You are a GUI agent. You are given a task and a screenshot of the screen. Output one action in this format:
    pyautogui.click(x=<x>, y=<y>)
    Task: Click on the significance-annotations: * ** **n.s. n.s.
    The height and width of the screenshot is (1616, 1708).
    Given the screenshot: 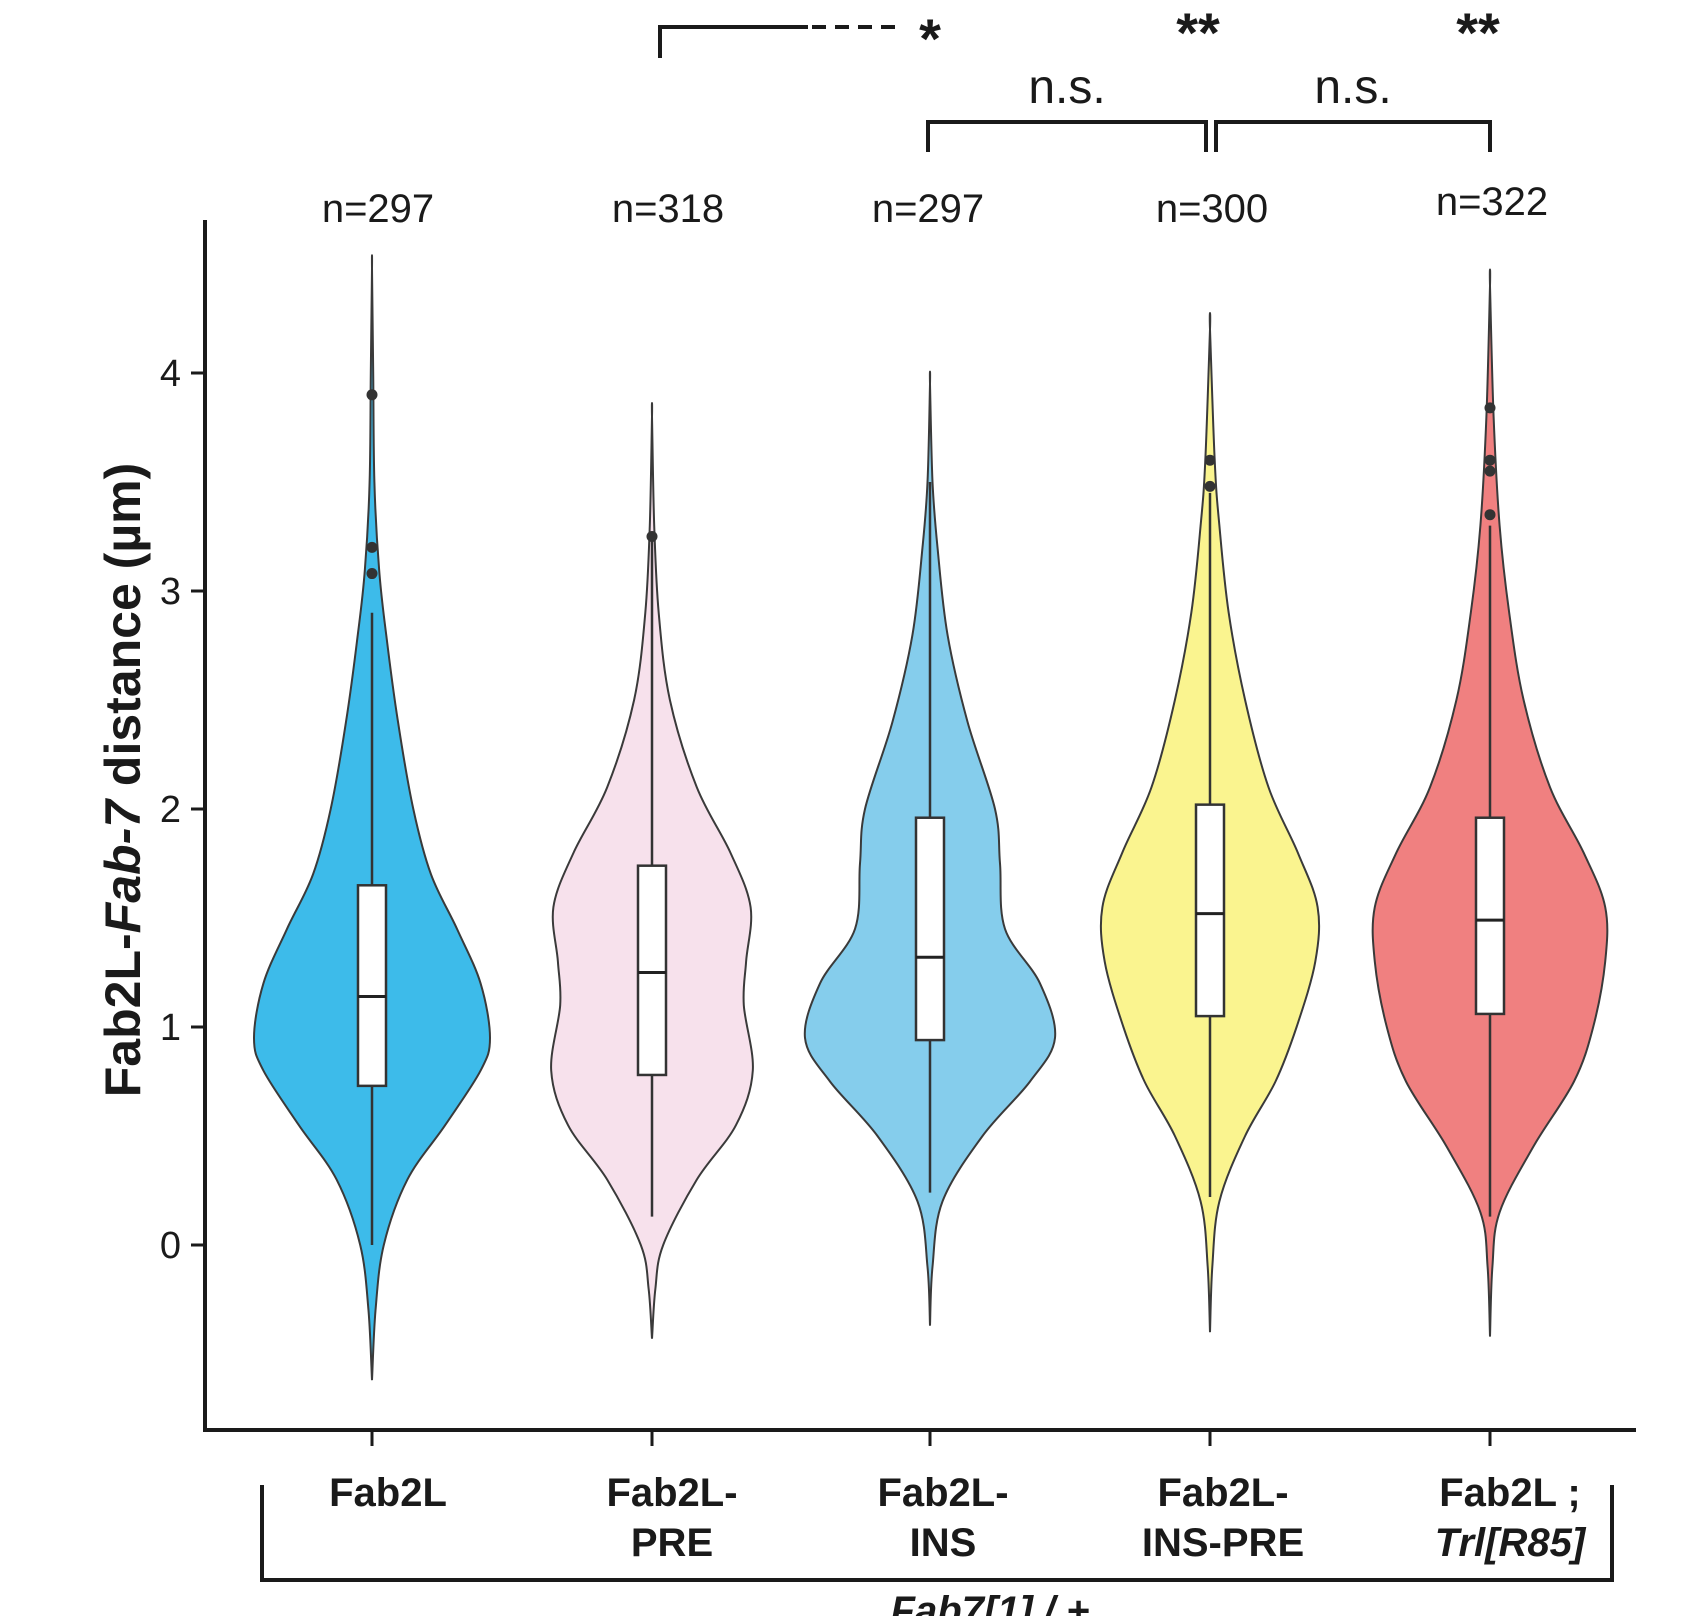 What is the action you would take?
    pyautogui.click(x=1079, y=76)
    